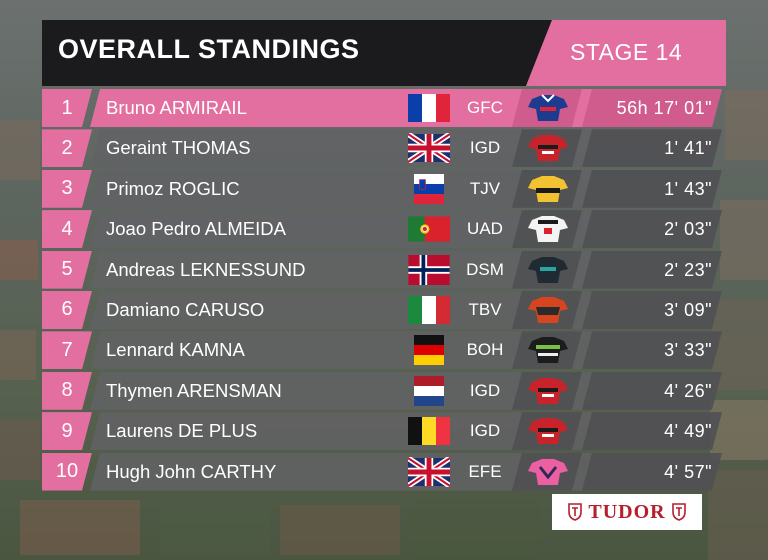  Describe the element at coordinates (688, 431) in the screenshot. I see `gc-time: 4' 49"` at that location.